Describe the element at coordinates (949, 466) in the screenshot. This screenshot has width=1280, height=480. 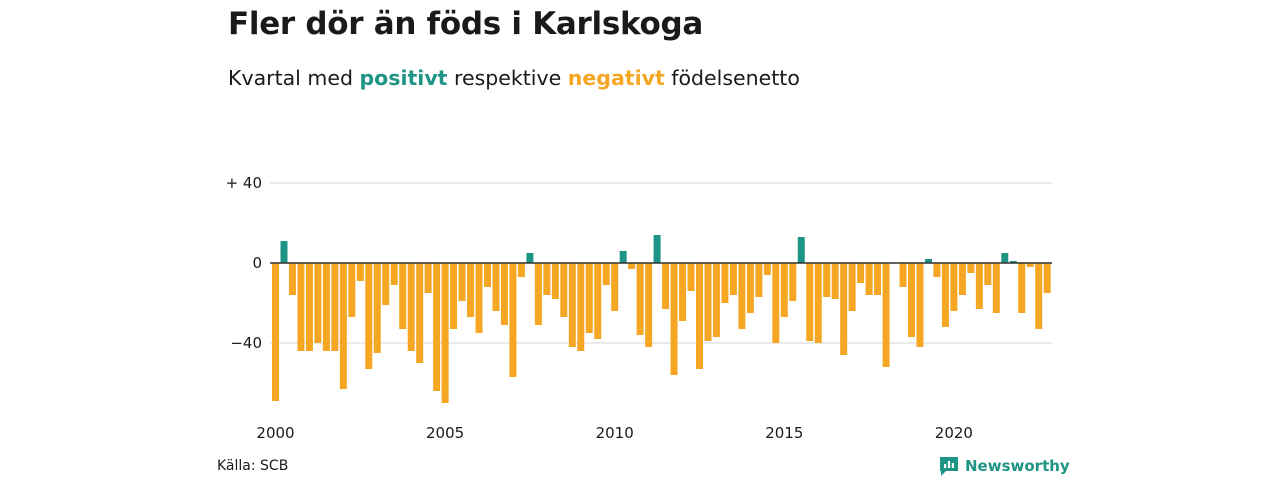
I see `newsworthy-logo-icon` at that location.